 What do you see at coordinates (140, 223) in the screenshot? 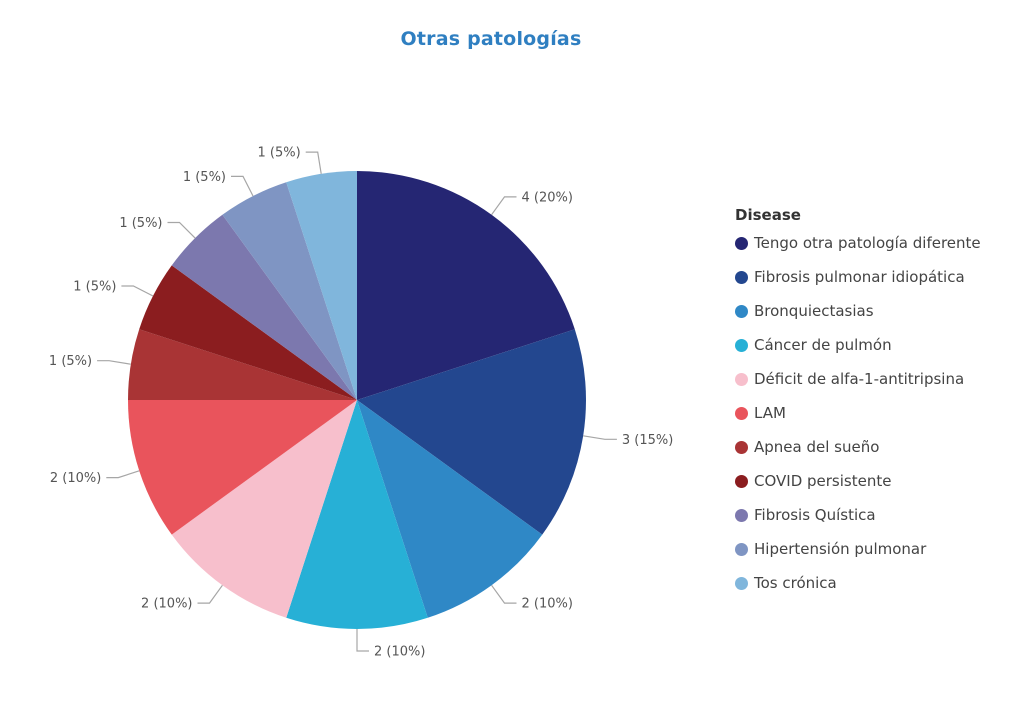
I see `data-label-fibrosis-quistica: 1 (5%)` at bounding box center [140, 223].